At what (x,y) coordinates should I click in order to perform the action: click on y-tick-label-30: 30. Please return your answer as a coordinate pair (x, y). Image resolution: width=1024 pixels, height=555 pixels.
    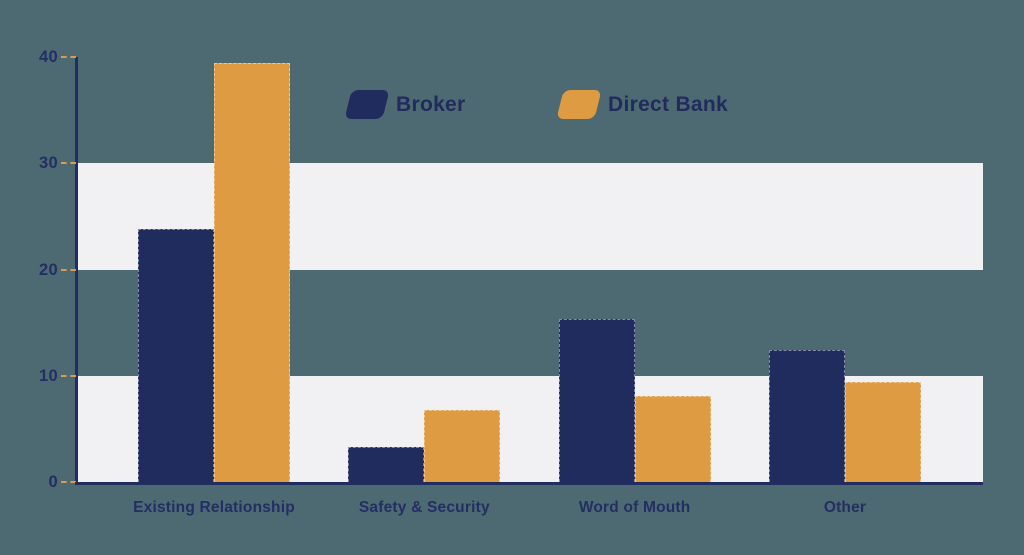
    Looking at the image, I should click on (48, 163).